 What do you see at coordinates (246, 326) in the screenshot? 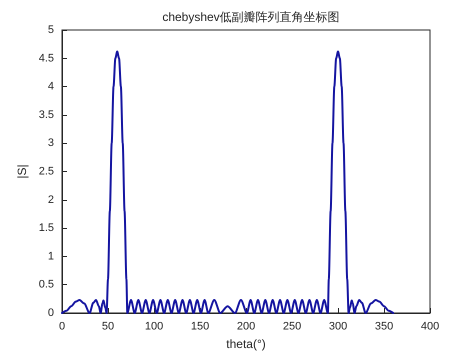
I see `x-tick-label: 200` at bounding box center [246, 326].